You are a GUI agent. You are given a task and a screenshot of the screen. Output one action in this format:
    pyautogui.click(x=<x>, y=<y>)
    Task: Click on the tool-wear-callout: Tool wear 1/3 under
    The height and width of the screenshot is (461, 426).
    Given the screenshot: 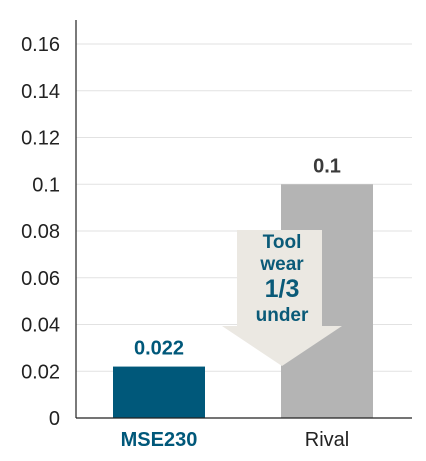 What is the action you would take?
    pyautogui.click(x=282, y=298)
    